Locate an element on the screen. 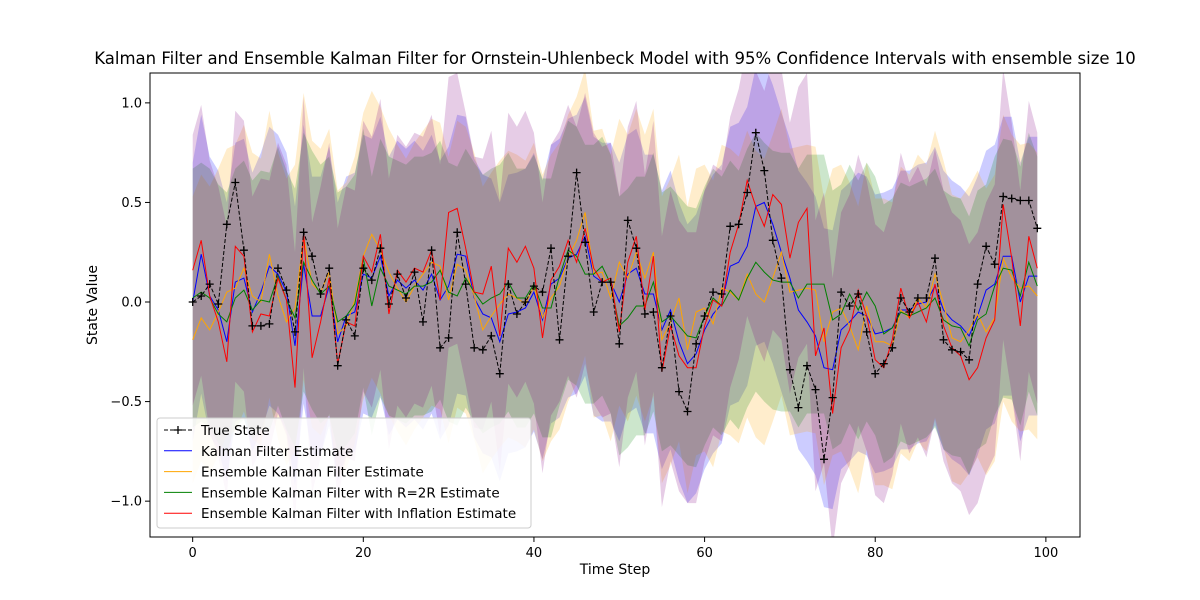 The image size is (1200, 600). y-tick-label: 0.0 is located at coordinates (131, 303).